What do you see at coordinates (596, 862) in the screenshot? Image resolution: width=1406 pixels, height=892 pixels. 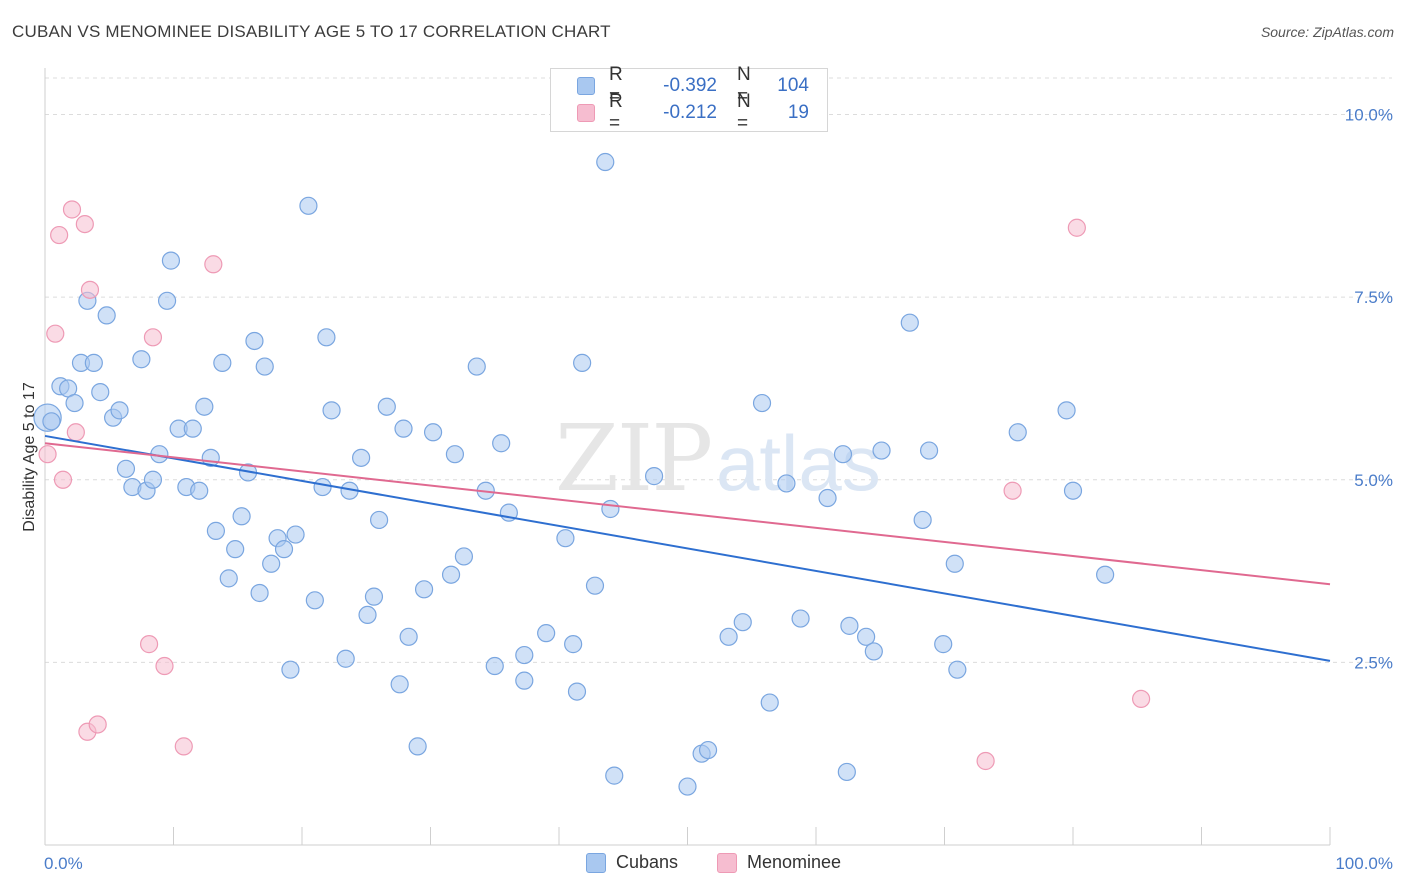 I see `cubans-legend-swatch` at bounding box center [596, 862].